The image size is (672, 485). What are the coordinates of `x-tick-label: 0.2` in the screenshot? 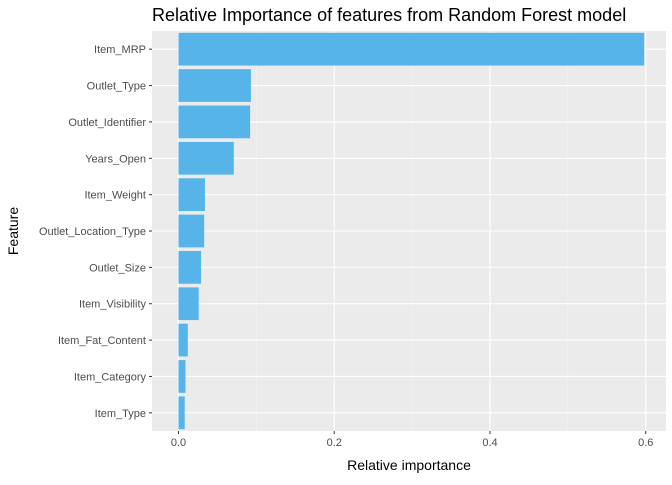 It's located at (334, 443).